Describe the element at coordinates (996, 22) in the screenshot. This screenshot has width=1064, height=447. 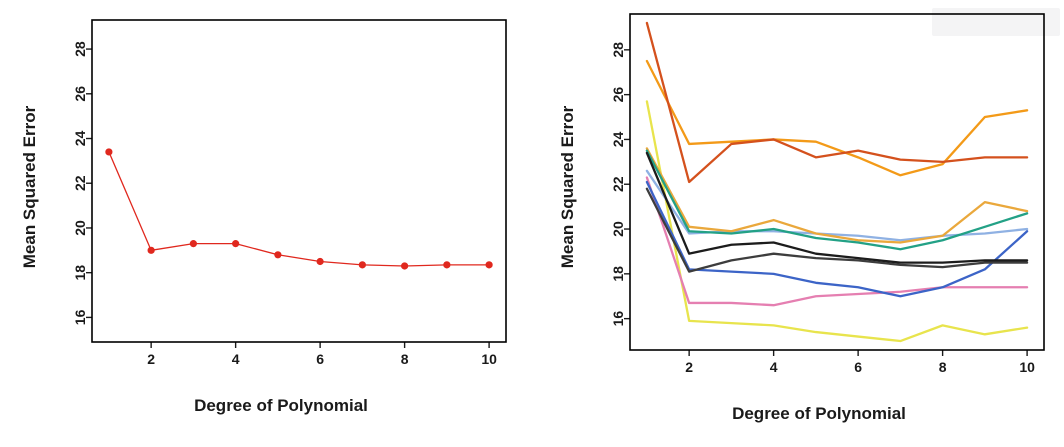
I see `highlight-artifact` at that location.